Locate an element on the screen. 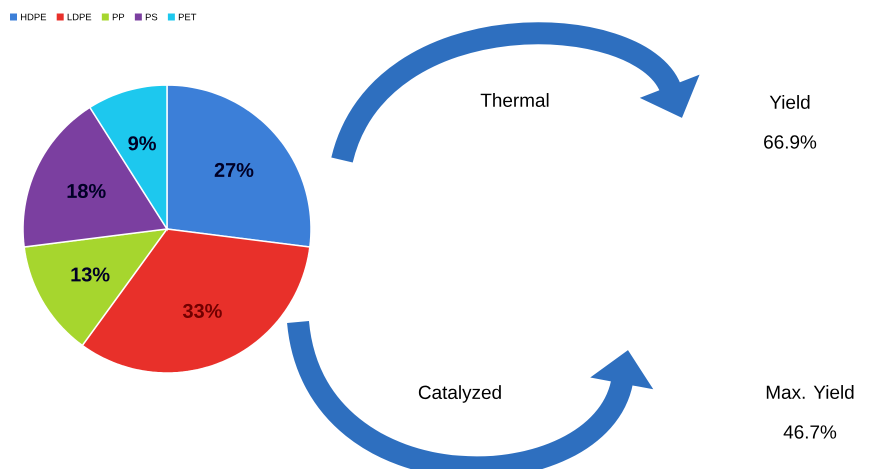 Image resolution: width=875 pixels, height=469 pixels. text: Catalyzed is located at coordinates (459, 394).